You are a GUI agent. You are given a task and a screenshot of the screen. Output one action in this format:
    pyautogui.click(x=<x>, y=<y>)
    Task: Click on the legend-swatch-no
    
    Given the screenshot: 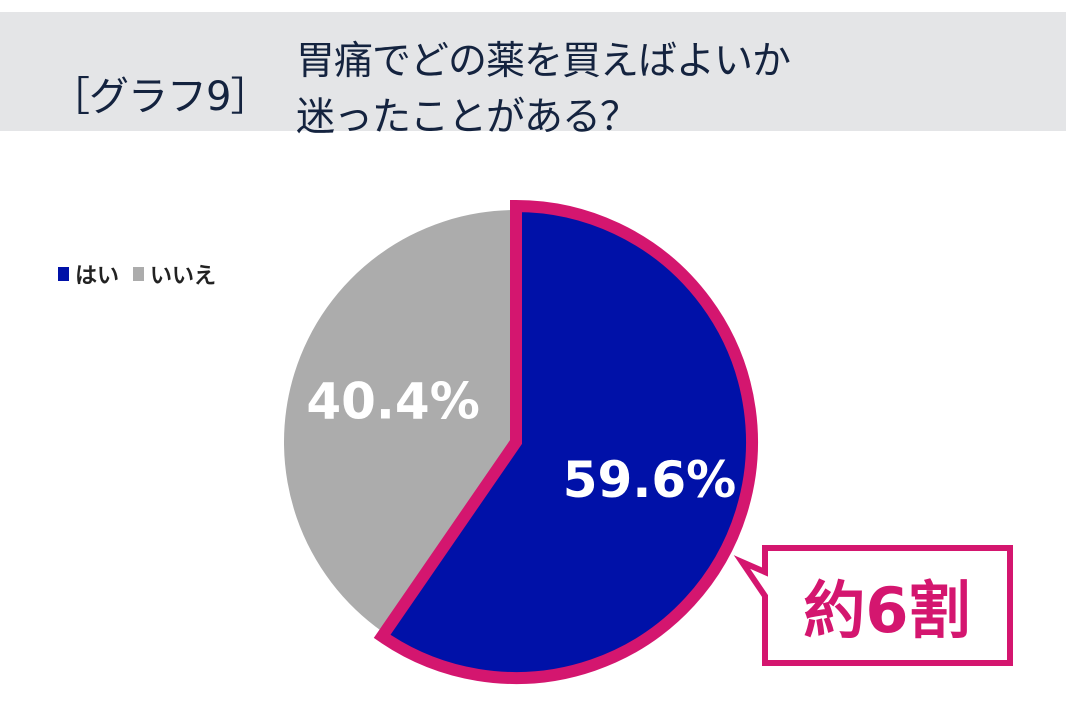 What is the action you would take?
    pyautogui.click(x=139, y=274)
    